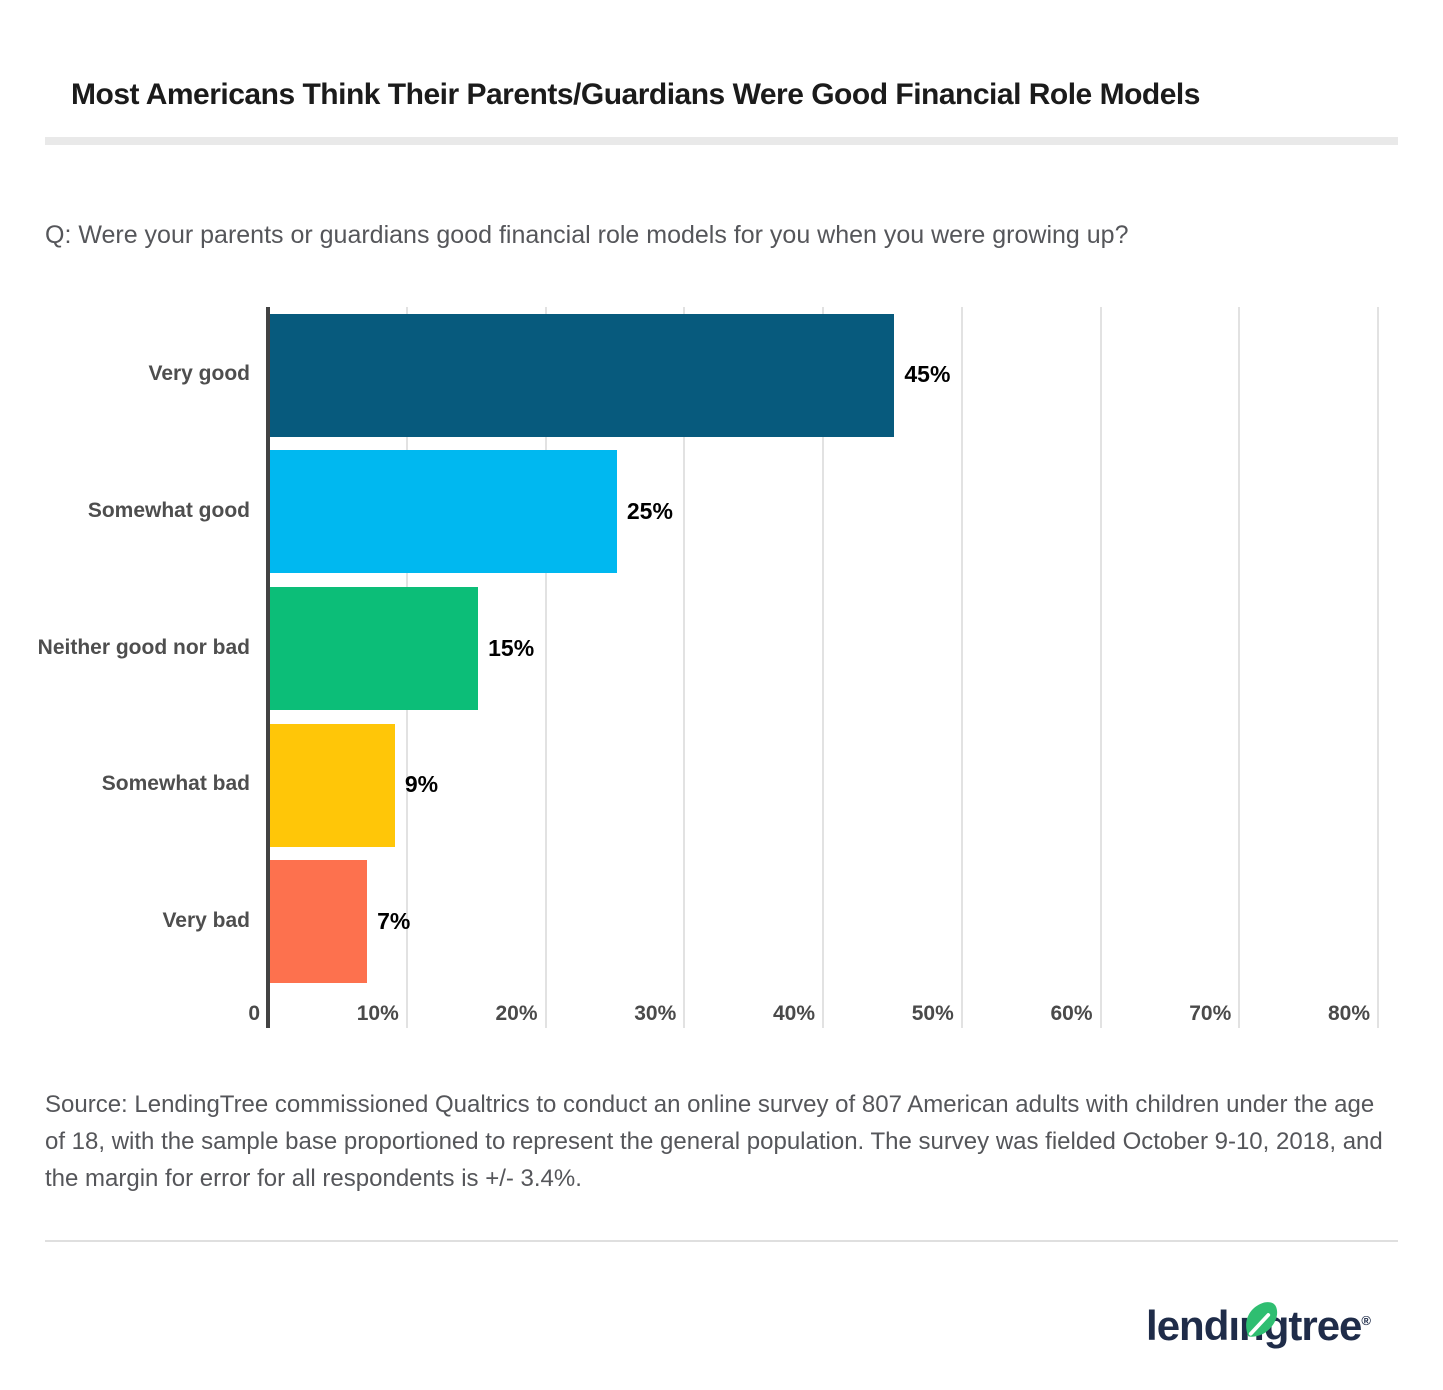  I want to click on value-label: 45%, so click(927, 374).